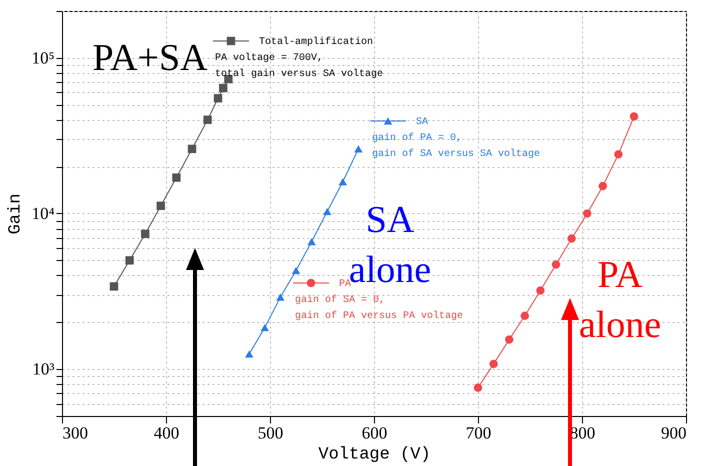 This screenshot has height=466, width=705. What do you see at coordinates (620, 300) in the screenshot?
I see `annotation: PA alone` at bounding box center [620, 300].